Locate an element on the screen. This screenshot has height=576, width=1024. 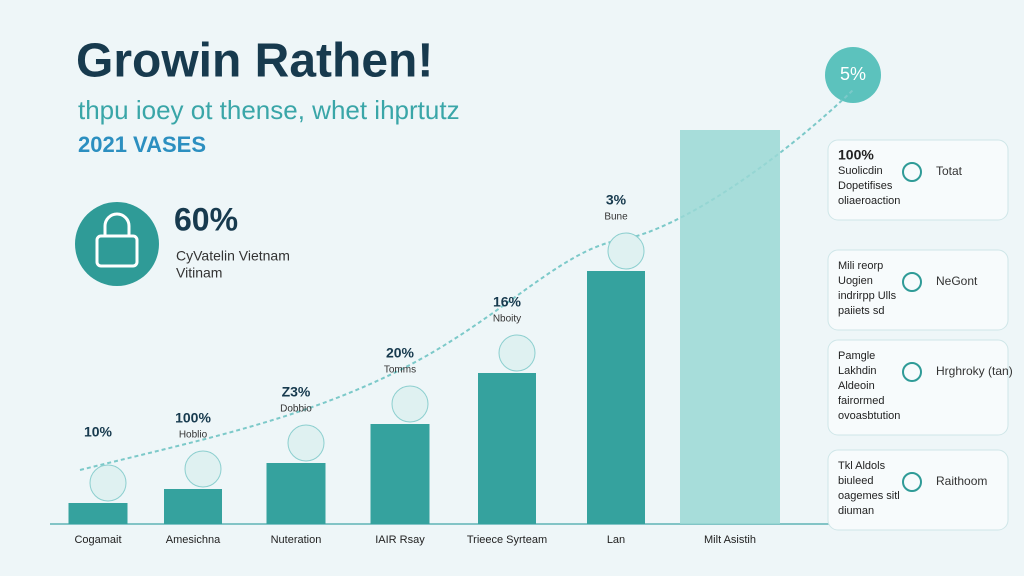
panel-line: oagemes sitl is located at coordinates (869, 496).